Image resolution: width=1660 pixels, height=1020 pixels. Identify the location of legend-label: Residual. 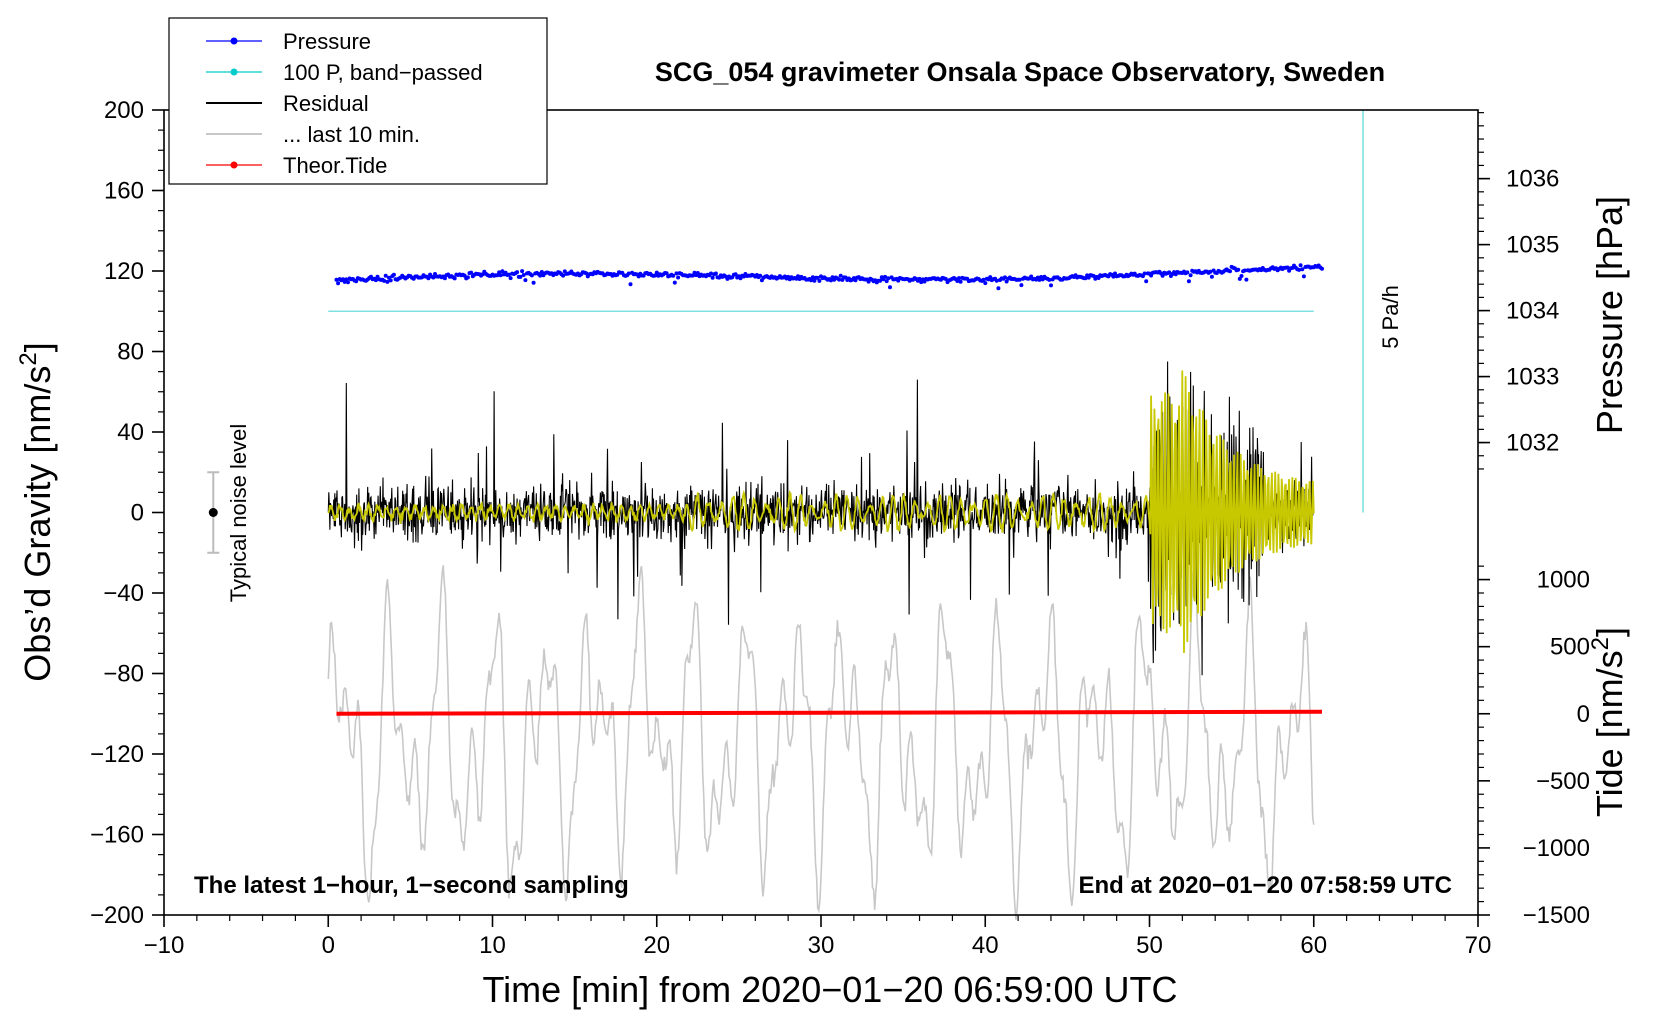
(326, 103).